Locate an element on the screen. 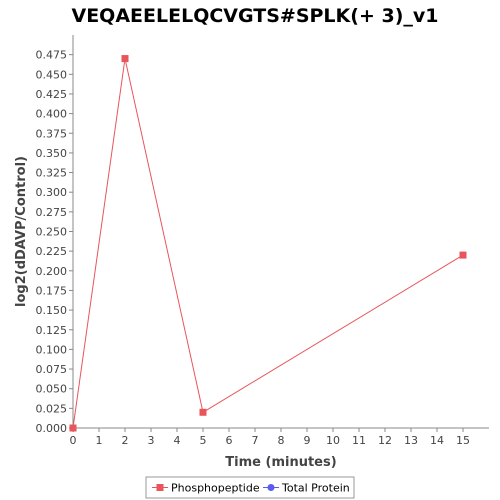 The image size is (500, 500). legend-circle-marker is located at coordinates (271, 487).